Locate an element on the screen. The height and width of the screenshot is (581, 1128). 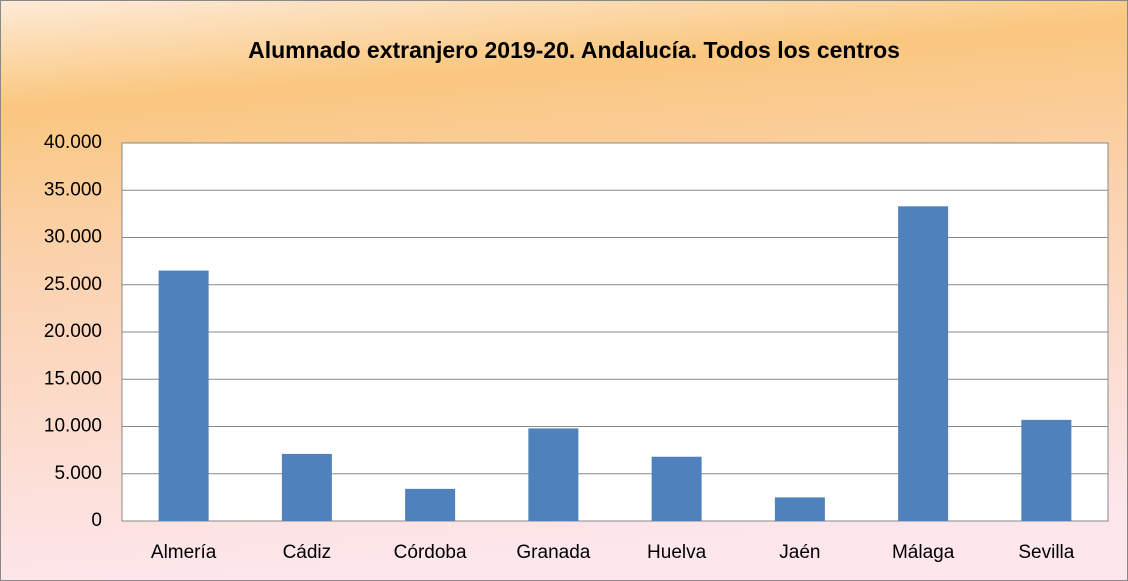
x-tick-label: Cádiz is located at coordinates (307, 552).